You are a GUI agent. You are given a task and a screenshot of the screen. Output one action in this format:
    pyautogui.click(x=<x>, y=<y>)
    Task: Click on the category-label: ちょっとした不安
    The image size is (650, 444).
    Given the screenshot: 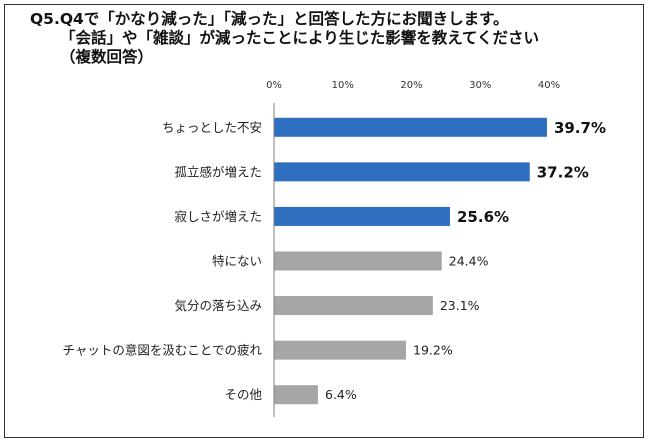 What is the action you would take?
    pyautogui.click(x=212, y=127)
    